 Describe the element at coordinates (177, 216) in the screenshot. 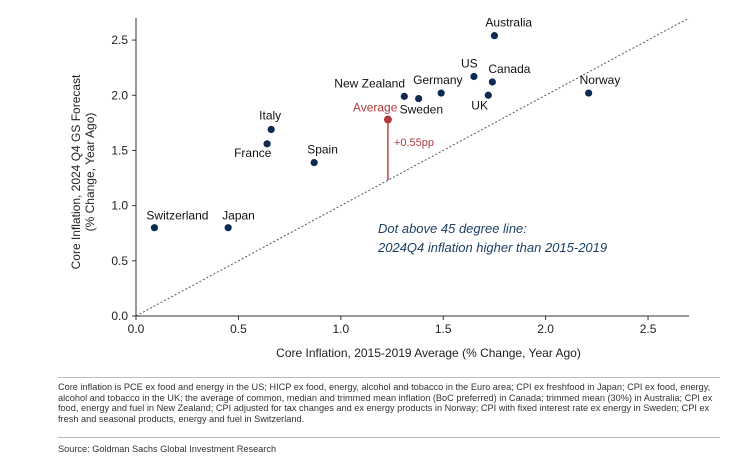

I see `point-label-switzerland: Switzerland` at that location.